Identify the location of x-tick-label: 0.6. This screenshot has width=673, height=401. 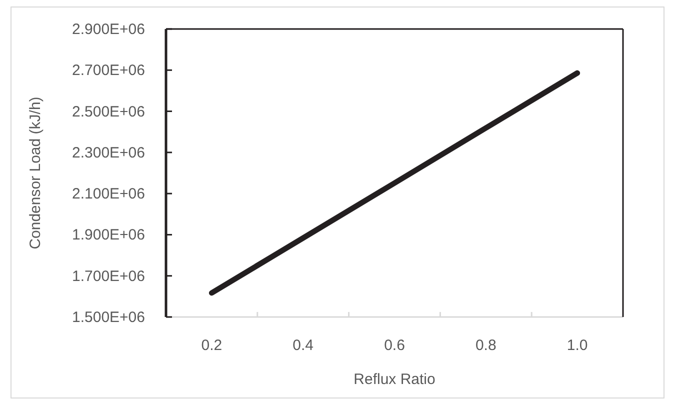
(394, 345).